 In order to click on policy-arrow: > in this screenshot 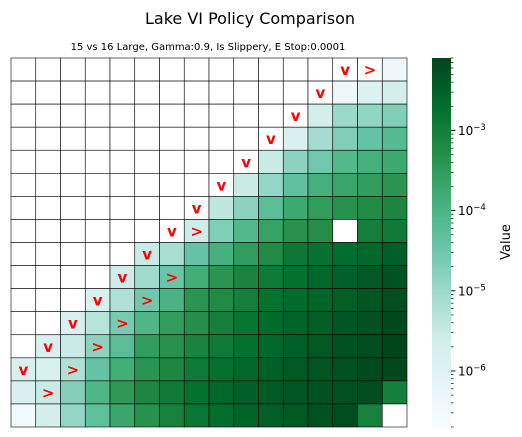, I will do `click(48, 393)`.